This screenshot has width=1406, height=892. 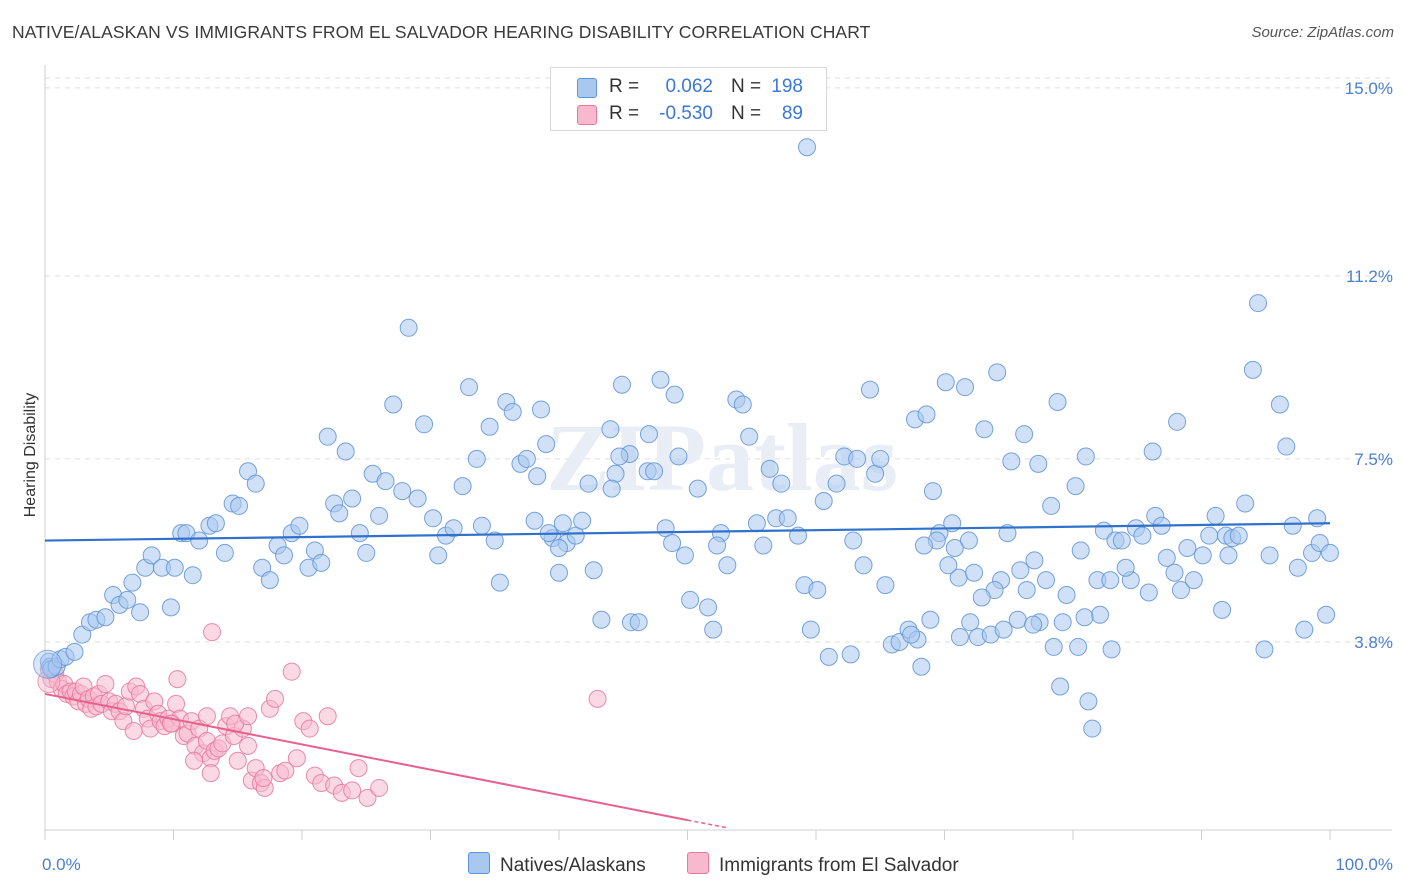 I want to click on legend-item-natives: Natives/Alaskans, so click(x=557, y=864).